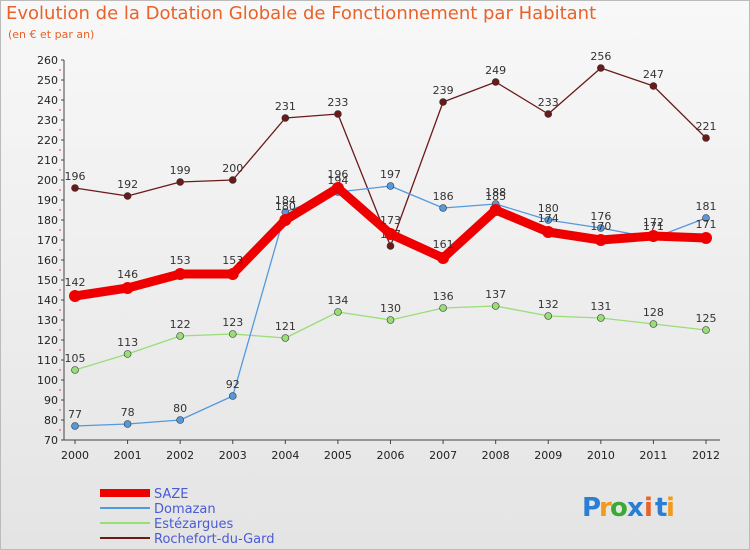  Describe the element at coordinates (75, 176) in the screenshot. I see `data-label: 196` at that location.